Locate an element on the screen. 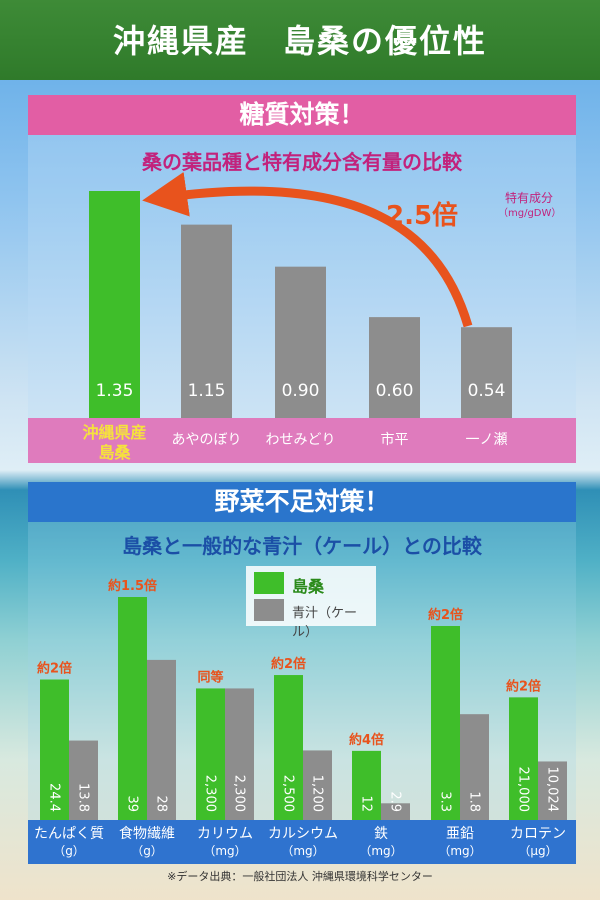 The height and width of the screenshot is (900, 600). legend-label-shimaguwa: 島桑 is located at coordinates (308, 586).